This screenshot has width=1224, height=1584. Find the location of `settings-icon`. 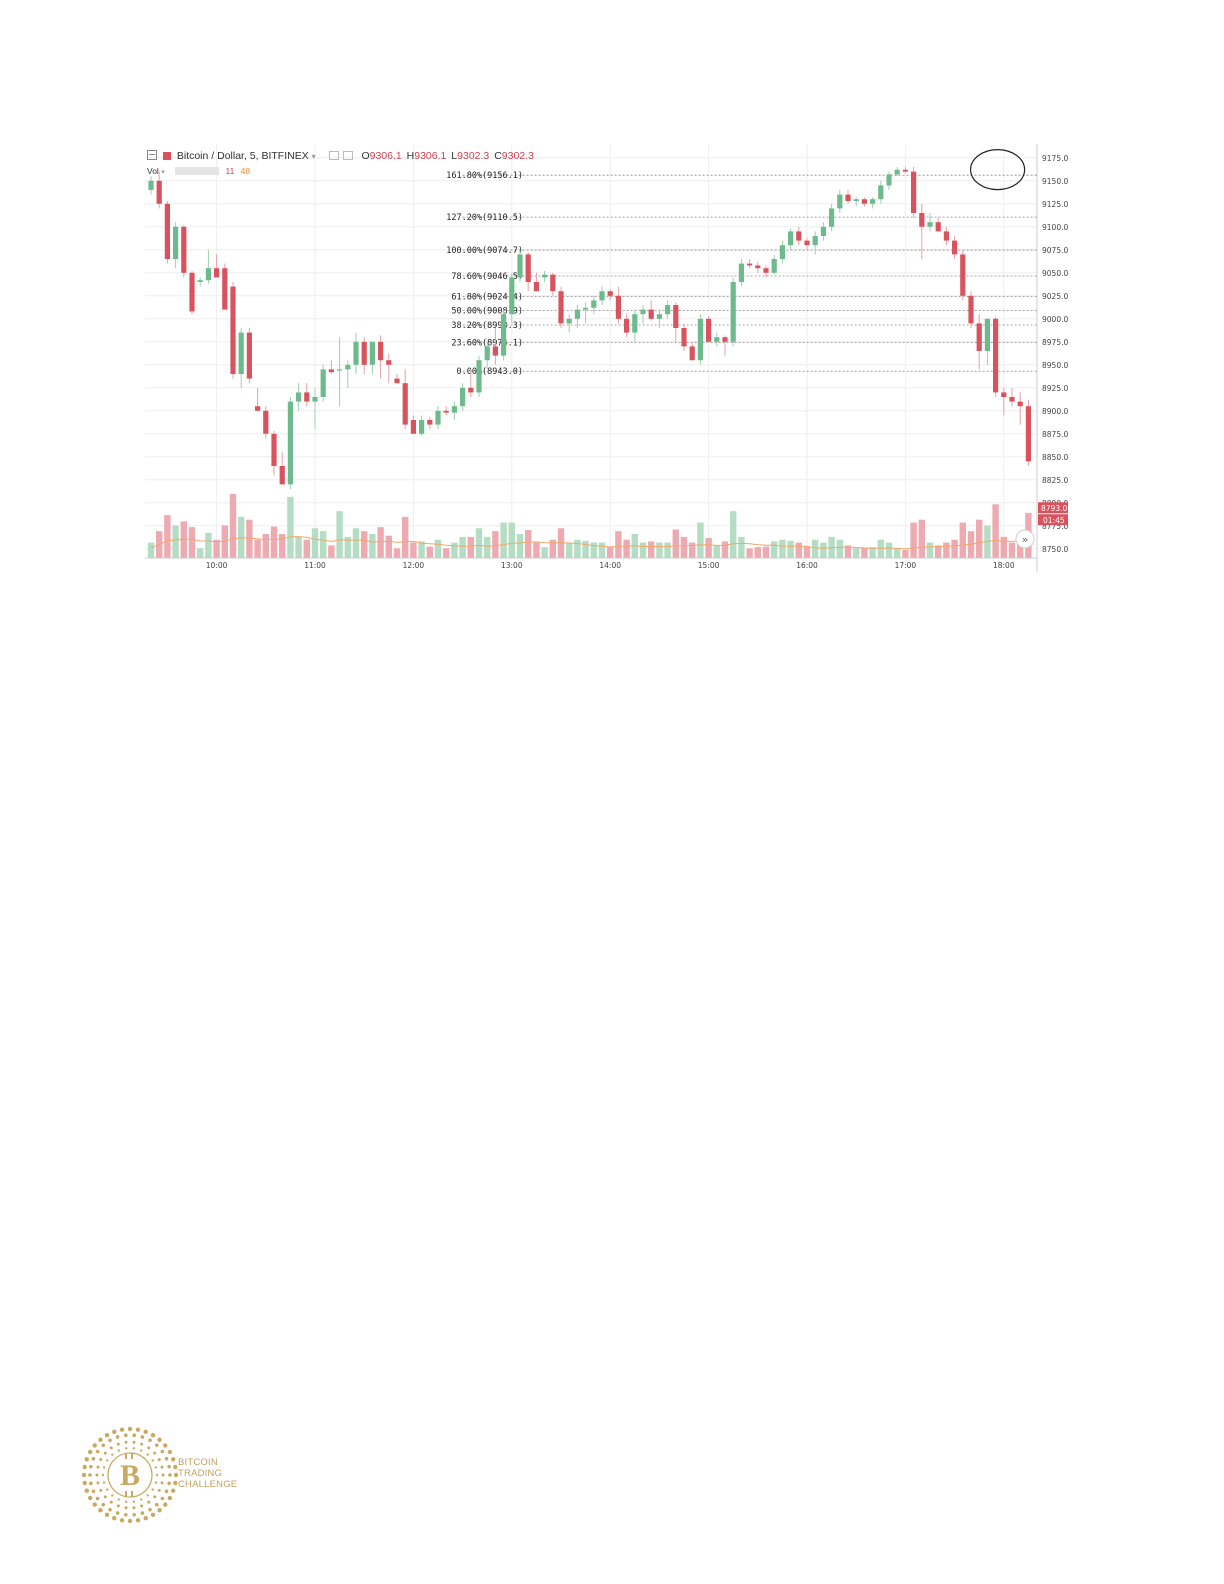

settings-icon is located at coordinates (347, 155).